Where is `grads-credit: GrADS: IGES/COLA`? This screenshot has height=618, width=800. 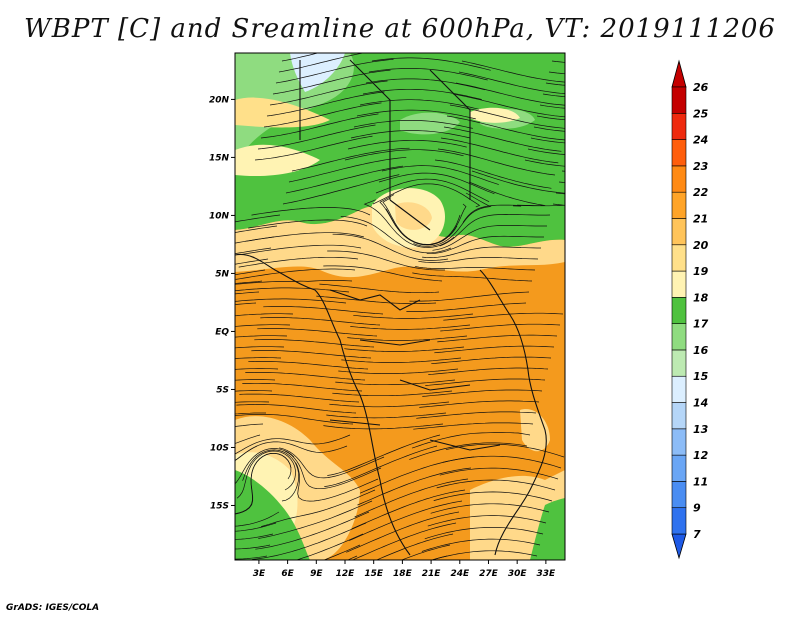
grads-credit: GrADS: IGES/COLA is located at coordinates (53, 608).